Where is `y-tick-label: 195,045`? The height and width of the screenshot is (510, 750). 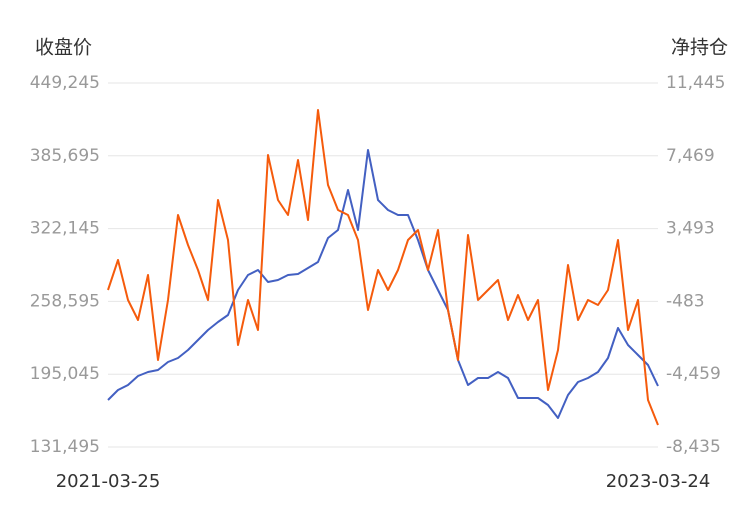
y-tick-label: 195,045 is located at coordinates (65, 374).